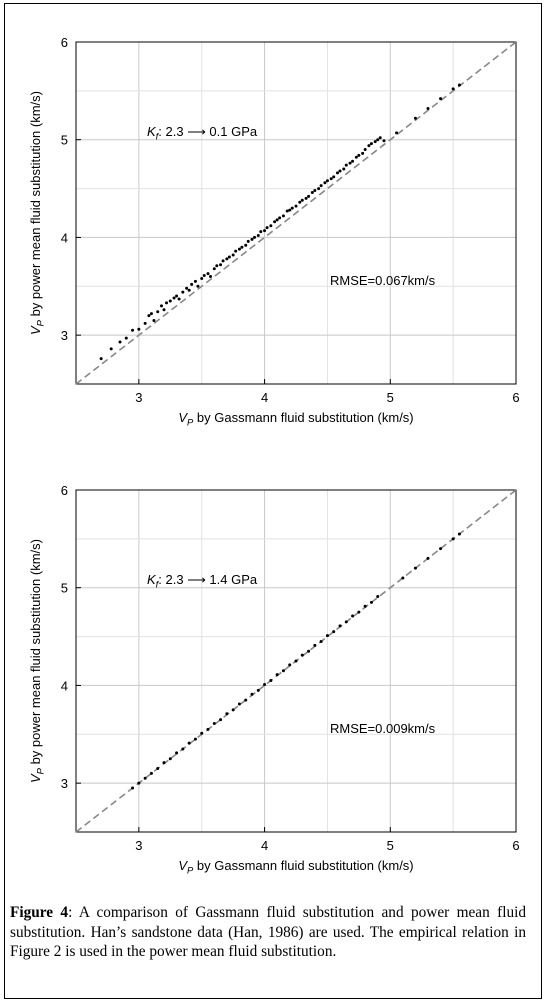 This screenshot has width=550, height=1005. Describe the element at coordinates (39, 912) in the screenshot. I see `caption-label: Figure 4` at that location.